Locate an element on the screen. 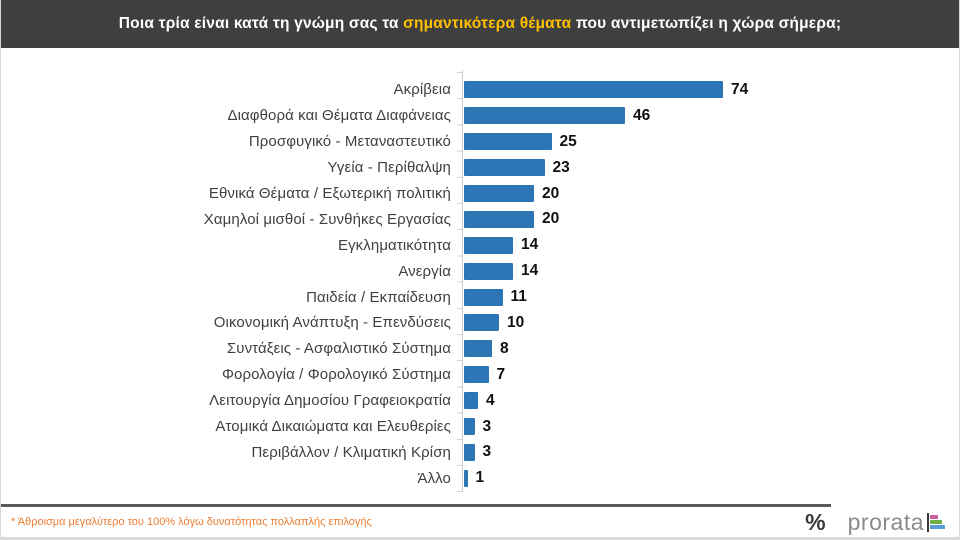 This screenshot has width=960, height=540. category-label: Περιβάλλον / Κλιματική Κρίση is located at coordinates (351, 452).